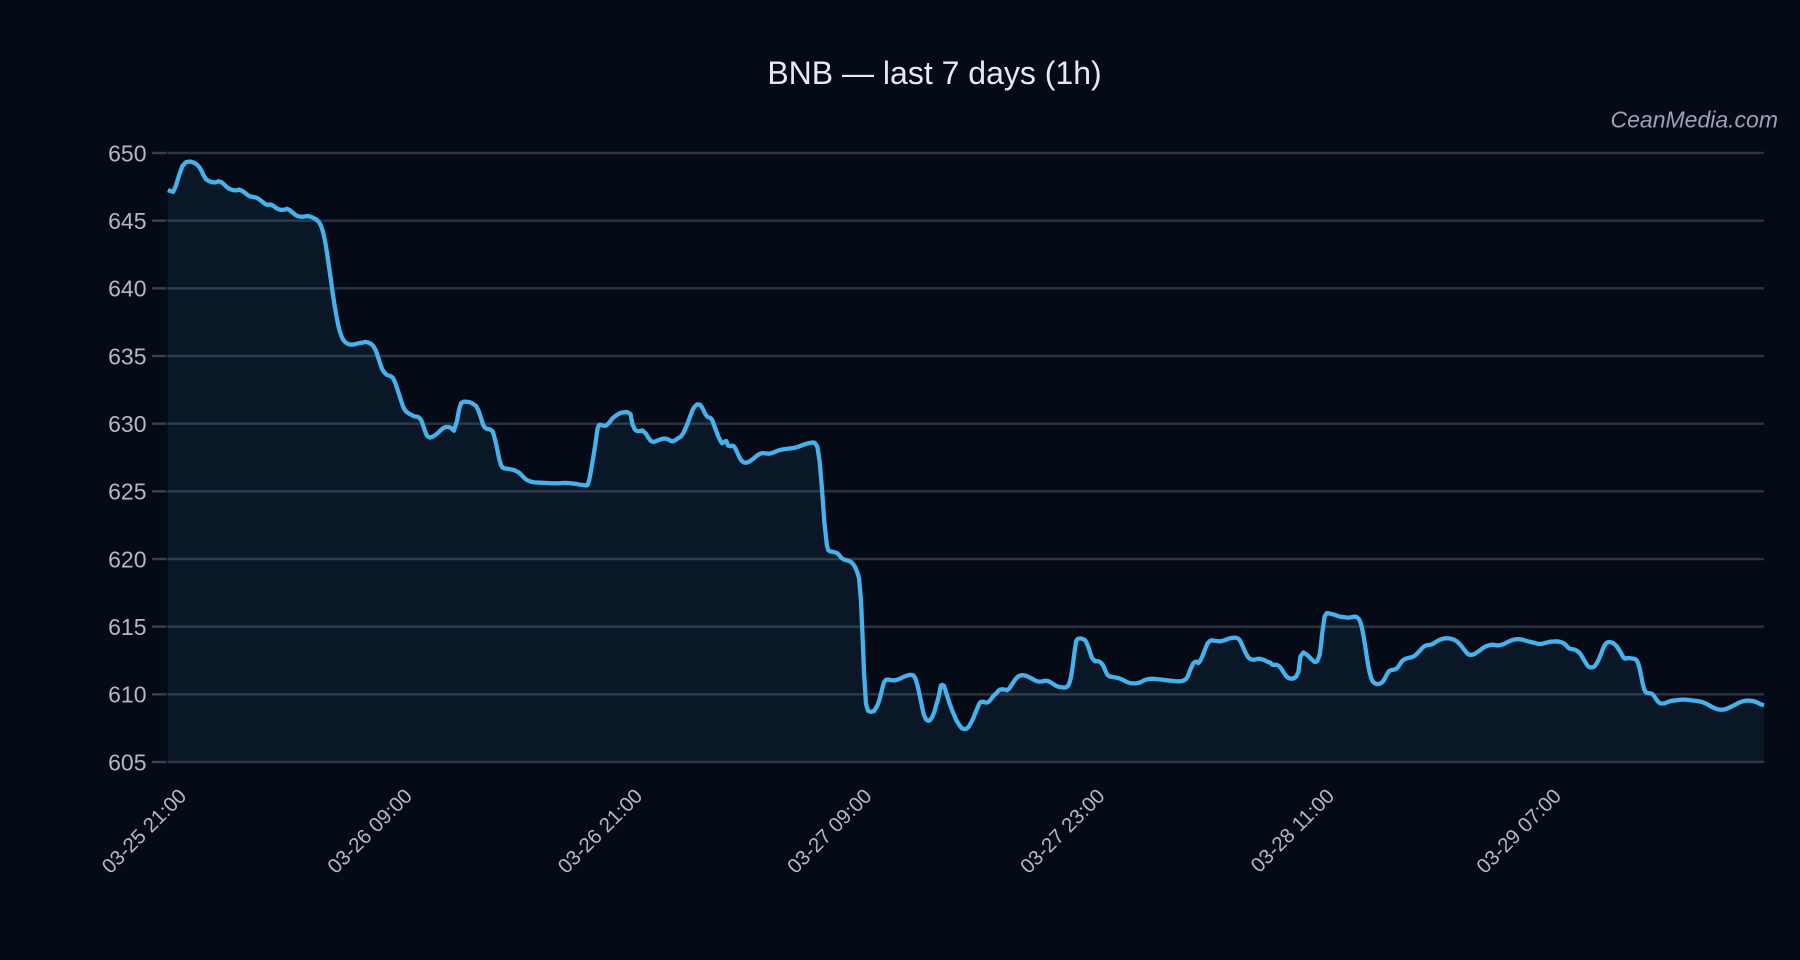 The width and height of the screenshot is (1800, 960). Describe the element at coordinates (1694, 120) in the screenshot. I see `svg-text: CeanMedia.com` at that location.